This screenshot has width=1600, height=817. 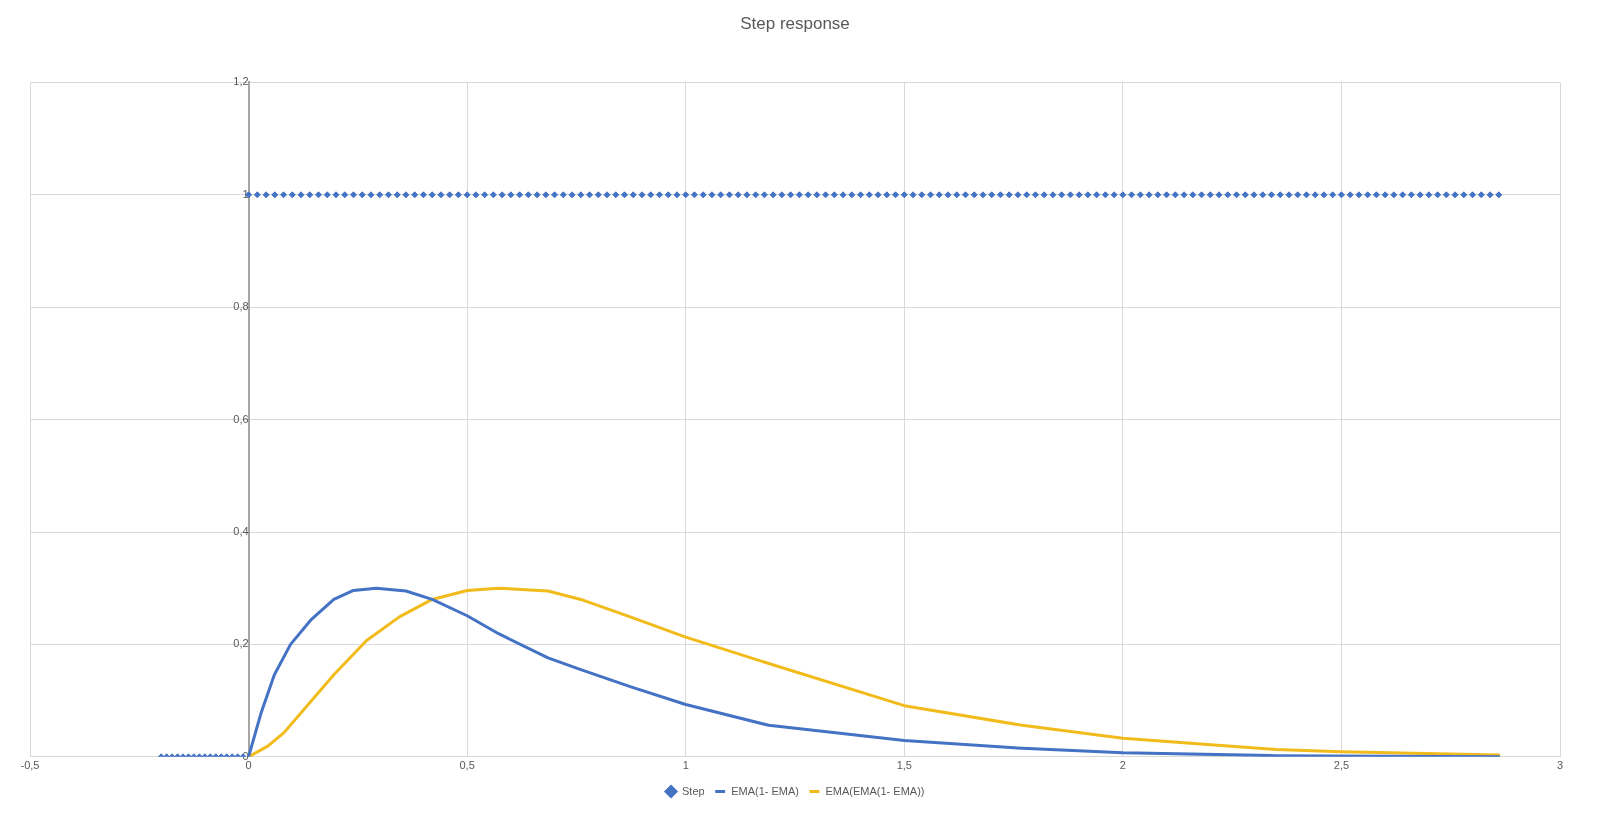 I want to click on y-tick-label: 1,2, so click(x=241, y=81).